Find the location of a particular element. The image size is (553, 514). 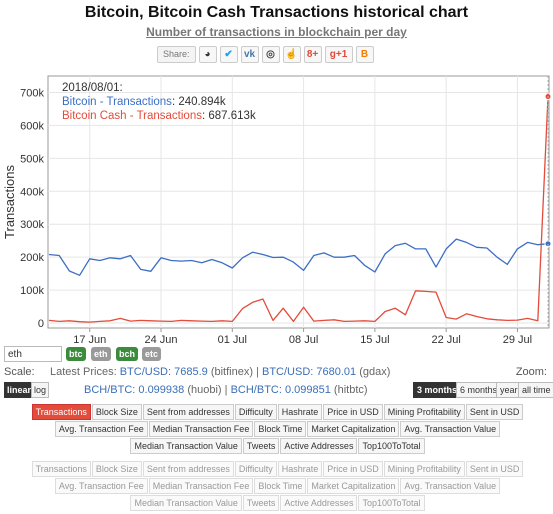

series-line-bitcoin is located at coordinates (298, 257).